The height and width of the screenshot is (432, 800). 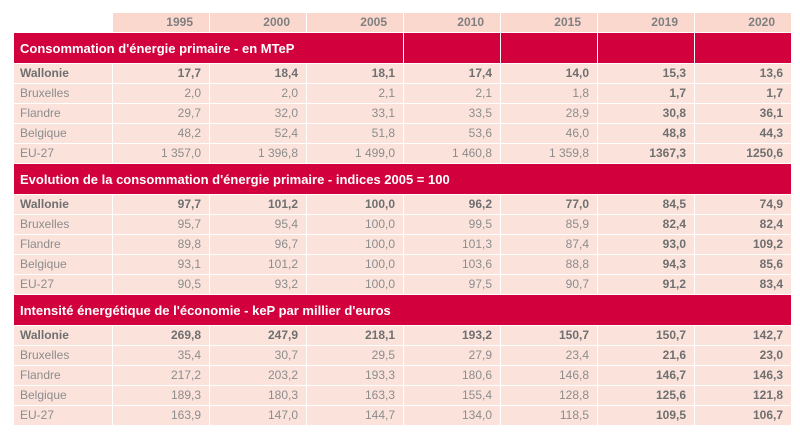 I want to click on value-cell: 125,6, so click(x=646, y=395).